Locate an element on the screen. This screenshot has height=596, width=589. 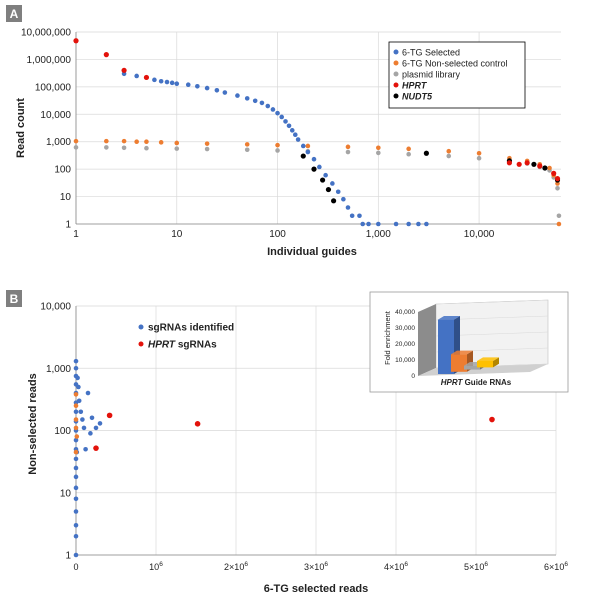
panel-a-y-tick-label: 1,000 is located at coordinates (58, 142).